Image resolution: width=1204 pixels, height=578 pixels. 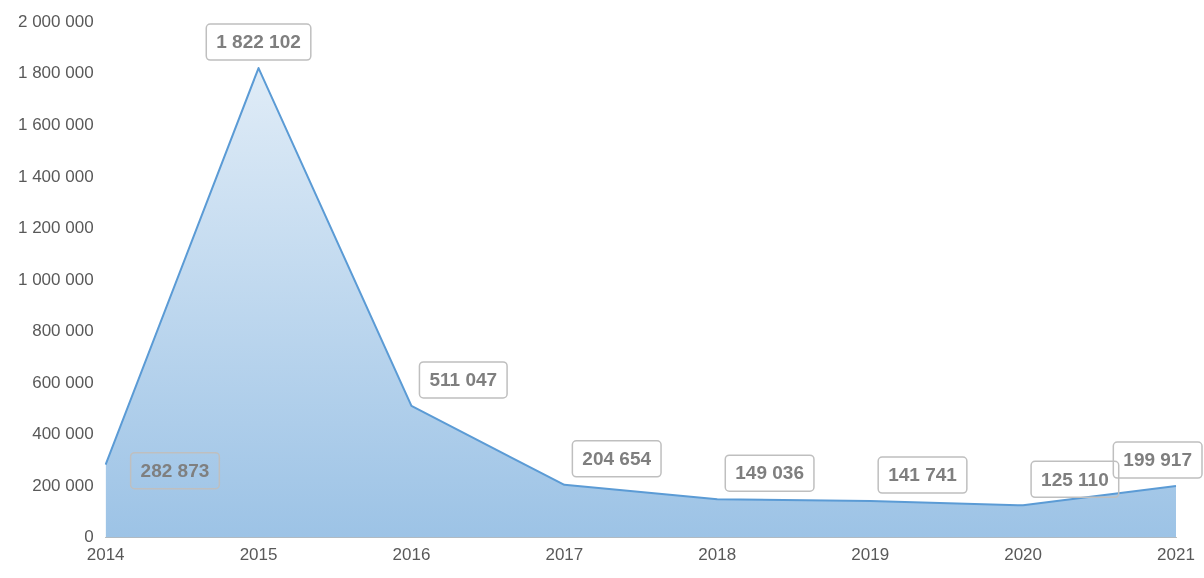 What do you see at coordinates (63, 331) in the screenshot?
I see `y-tick-label: 800 000` at bounding box center [63, 331].